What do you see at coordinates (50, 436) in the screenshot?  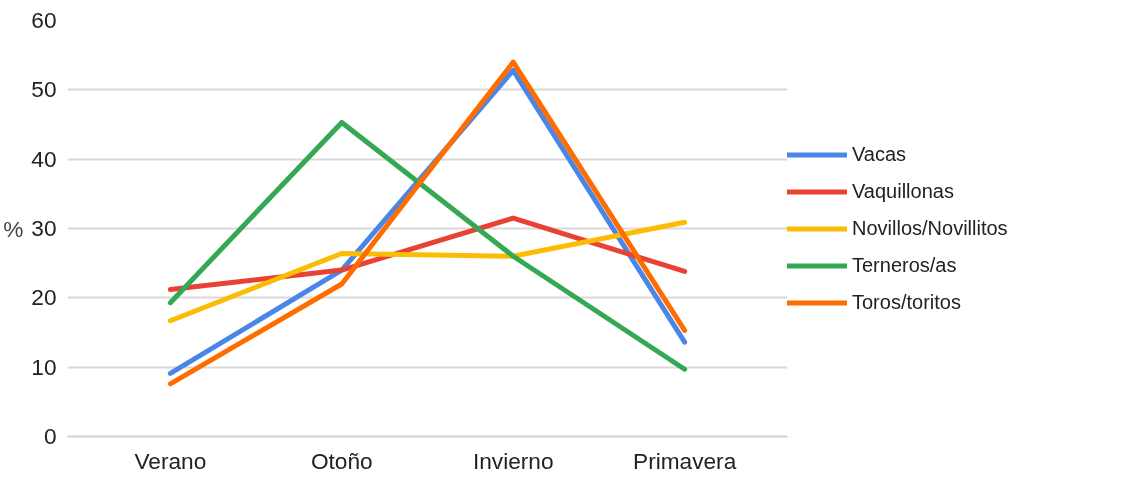 I see `y-tick-label: 0` at bounding box center [50, 436].